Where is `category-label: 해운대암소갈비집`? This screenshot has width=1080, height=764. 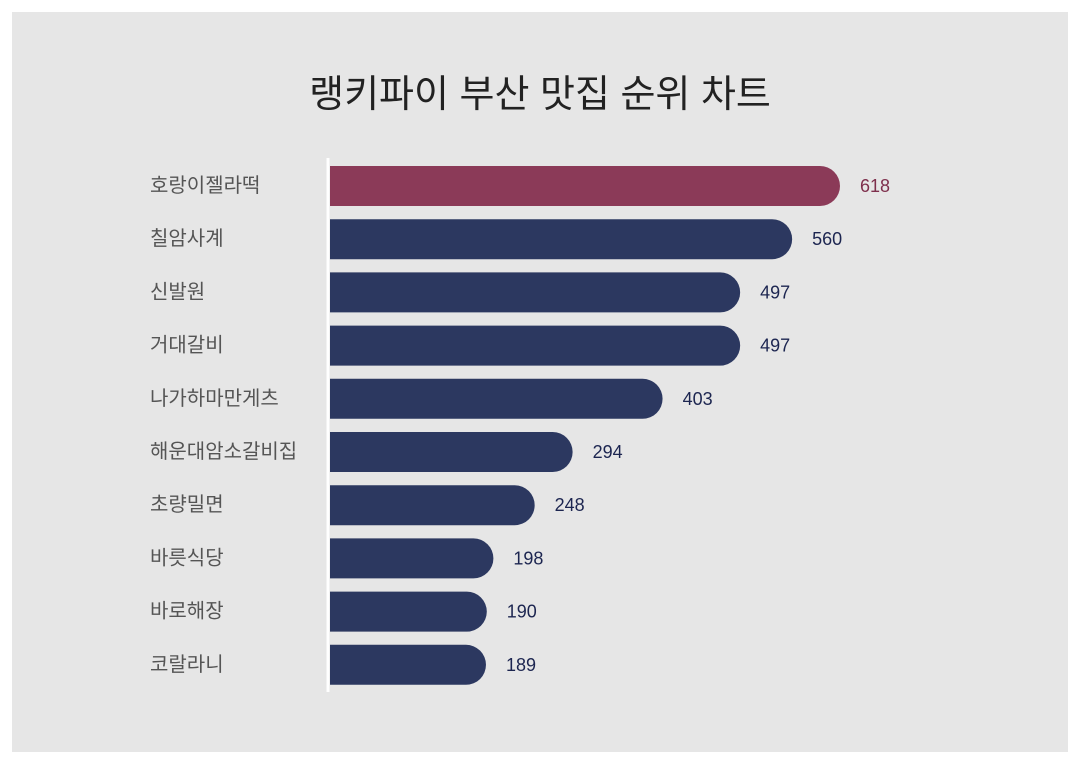
category-label: 해운대암소갈비집 is located at coordinates (223, 451).